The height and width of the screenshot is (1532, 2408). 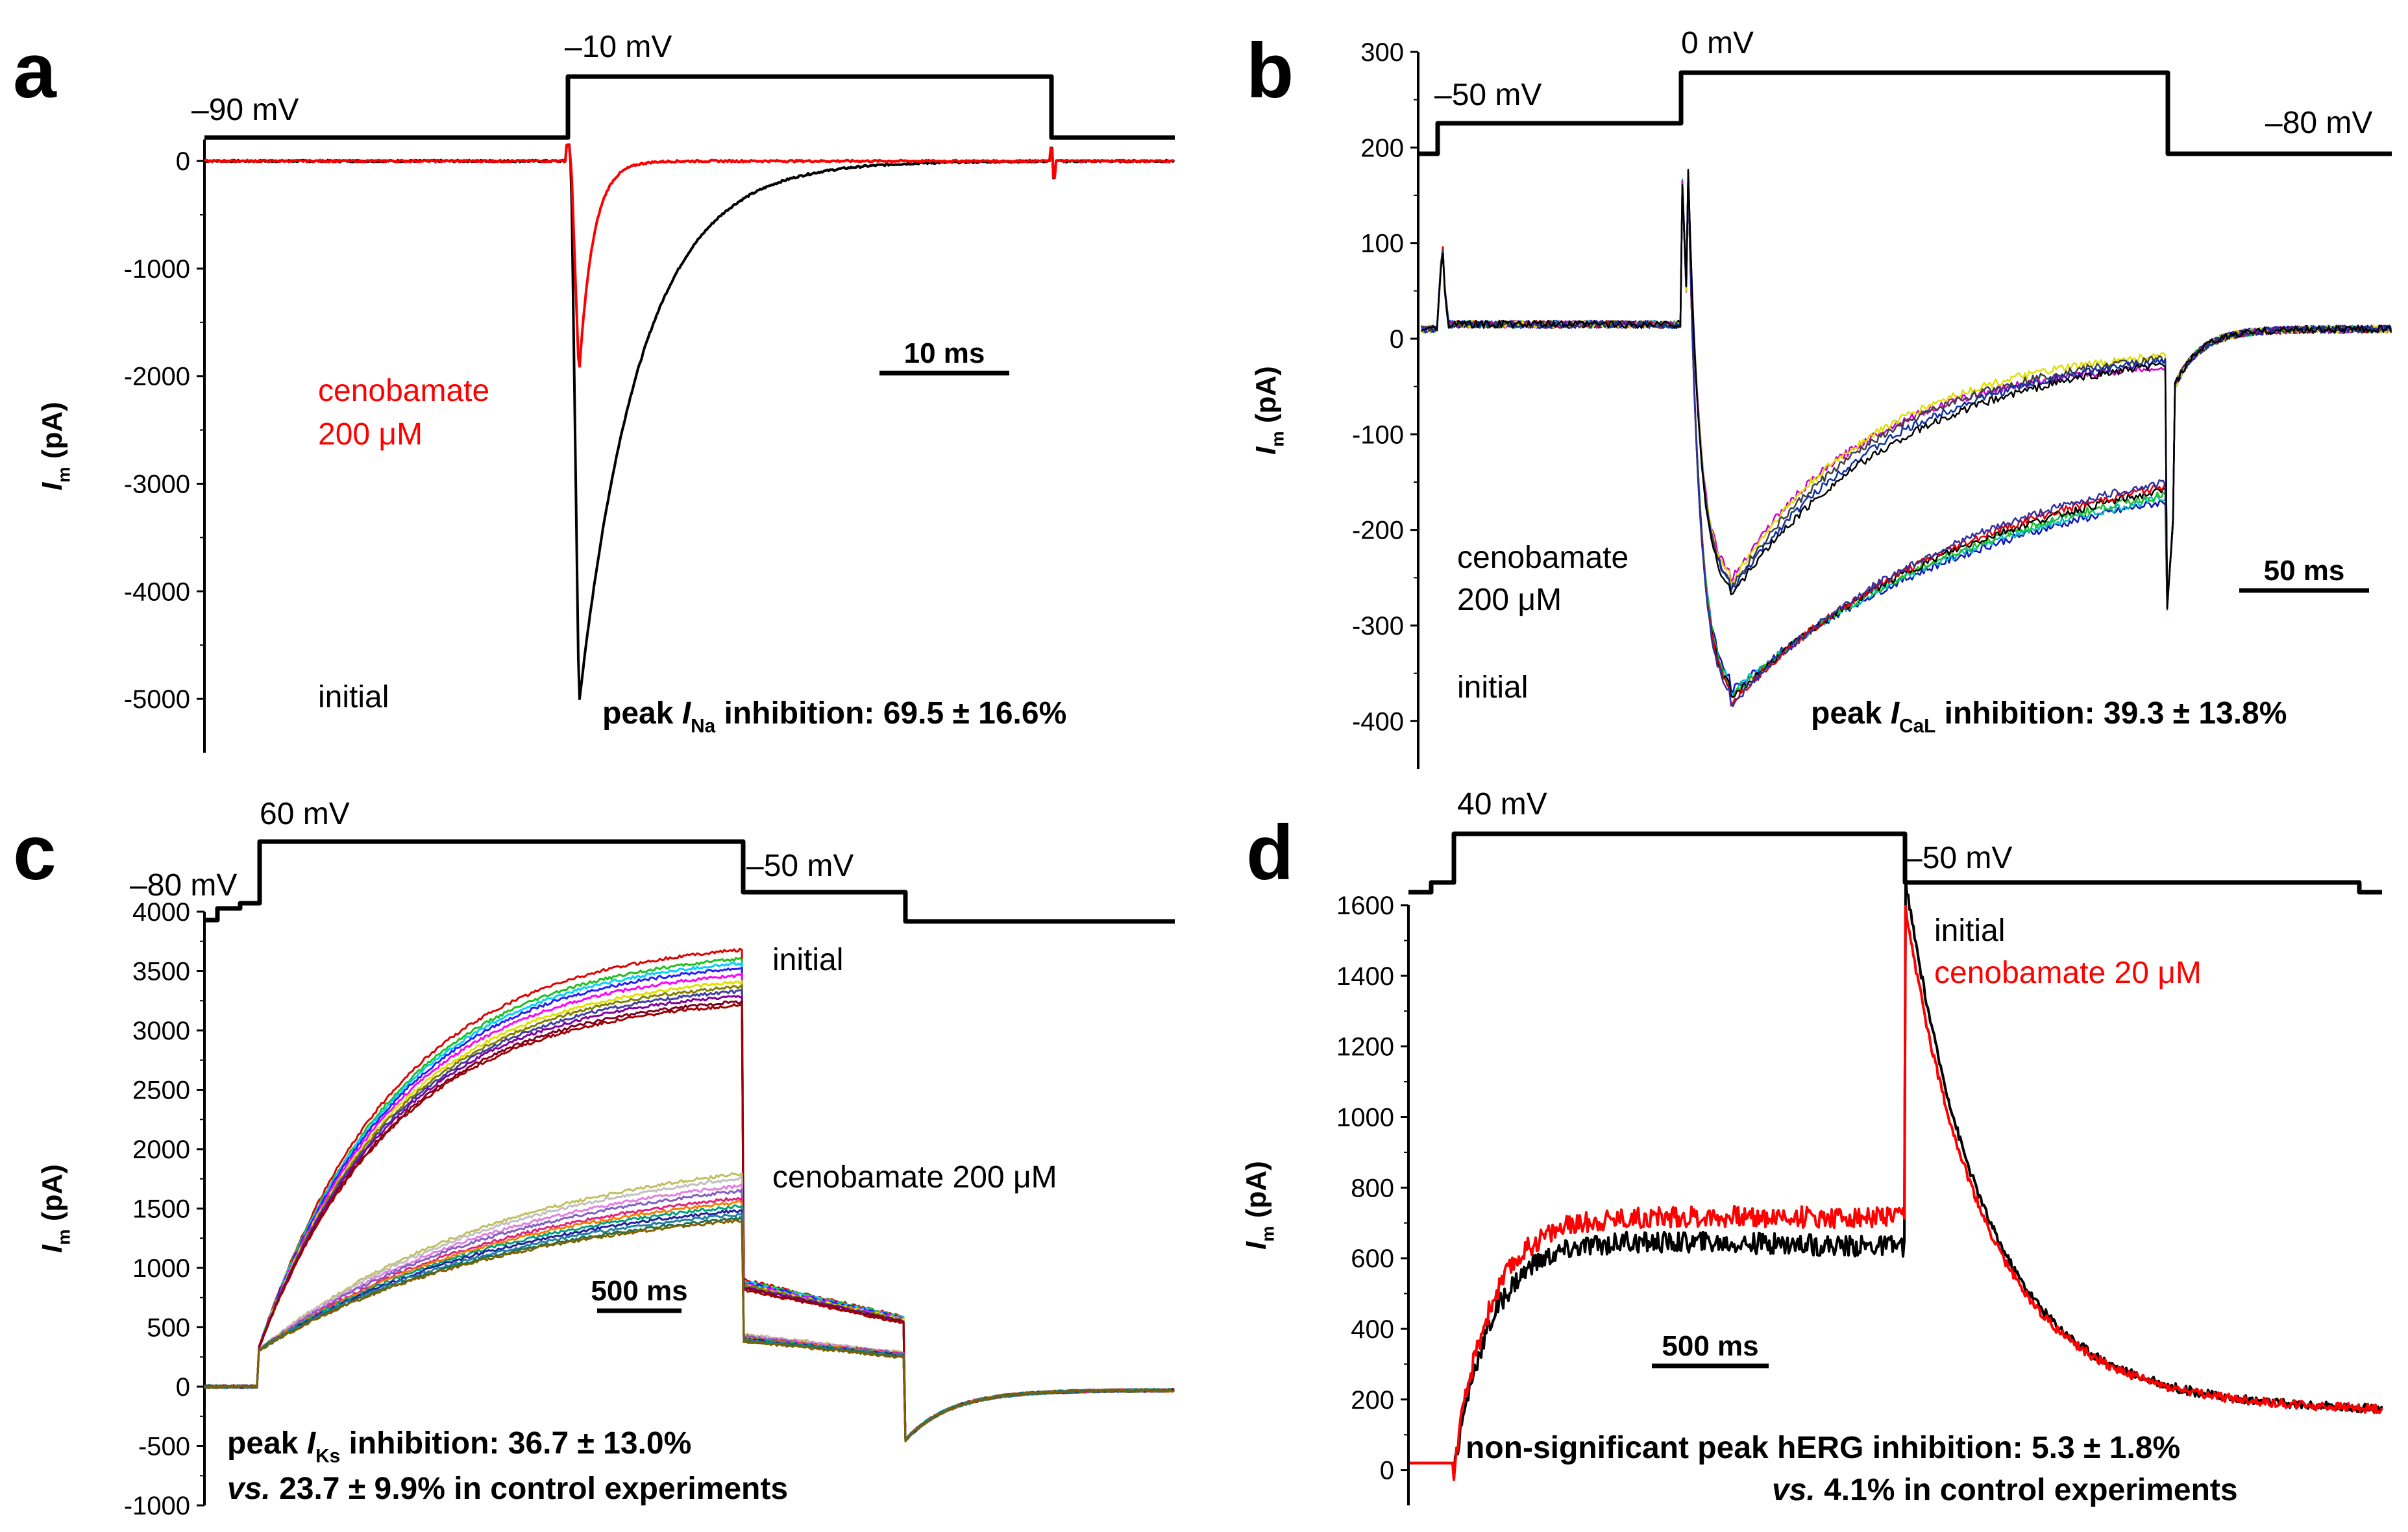 What do you see at coordinates (52, 1249) in the screenshot?
I see `panel-c-y-label-text-part: I` at bounding box center [52, 1249].